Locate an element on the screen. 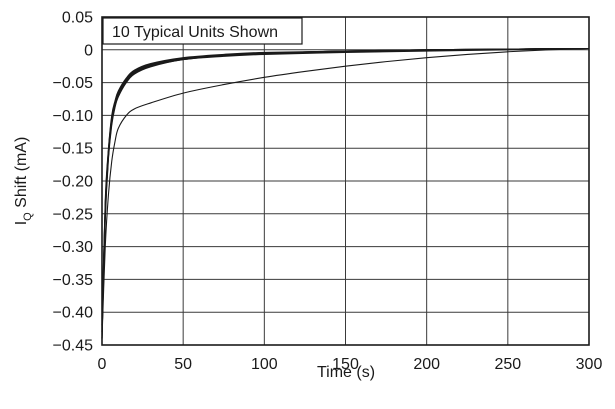 The width and height of the screenshot is (615, 409). x-tick-label: 100 is located at coordinates (264, 364).